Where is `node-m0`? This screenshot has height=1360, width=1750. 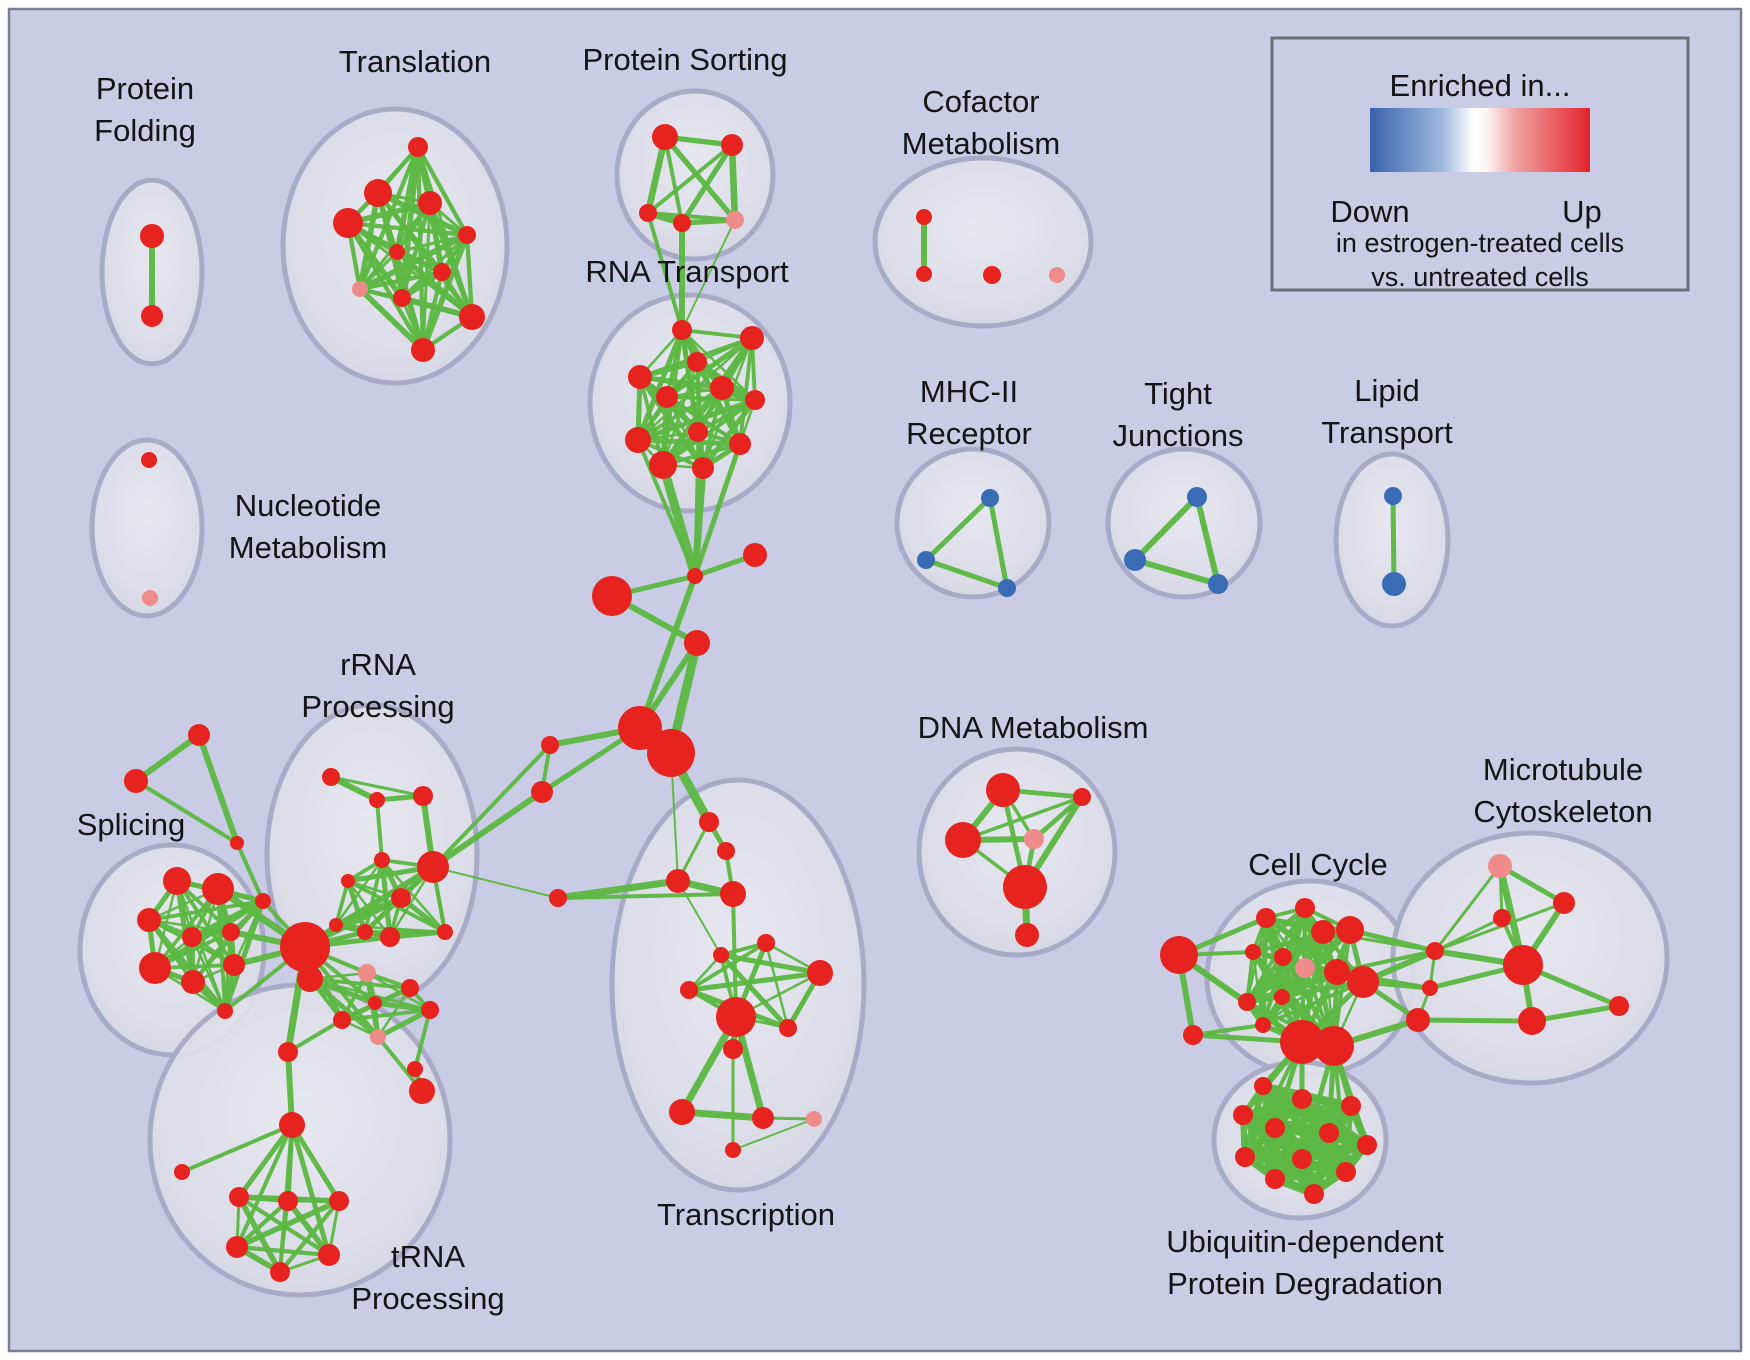 node-m0 is located at coordinates (1500, 866).